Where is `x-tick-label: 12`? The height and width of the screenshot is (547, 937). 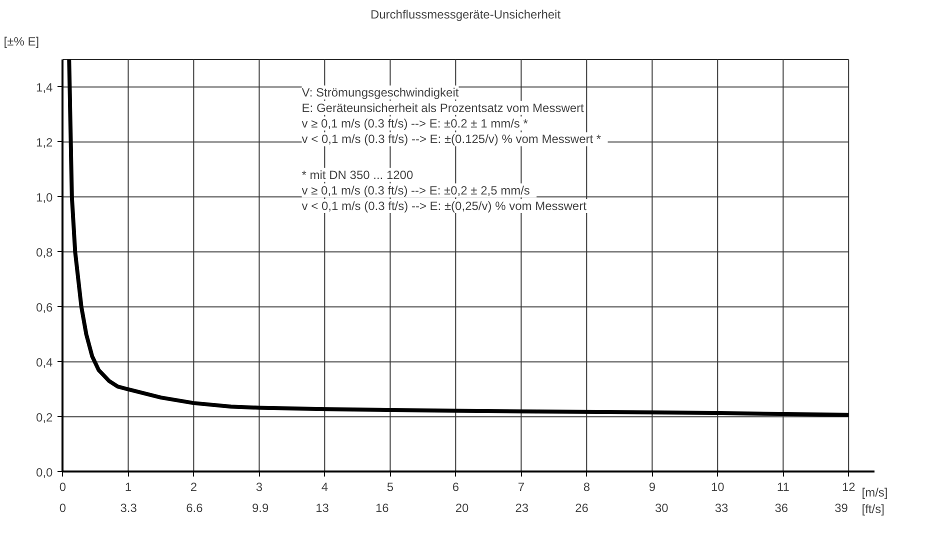 x-tick-label: 12 is located at coordinates (849, 487).